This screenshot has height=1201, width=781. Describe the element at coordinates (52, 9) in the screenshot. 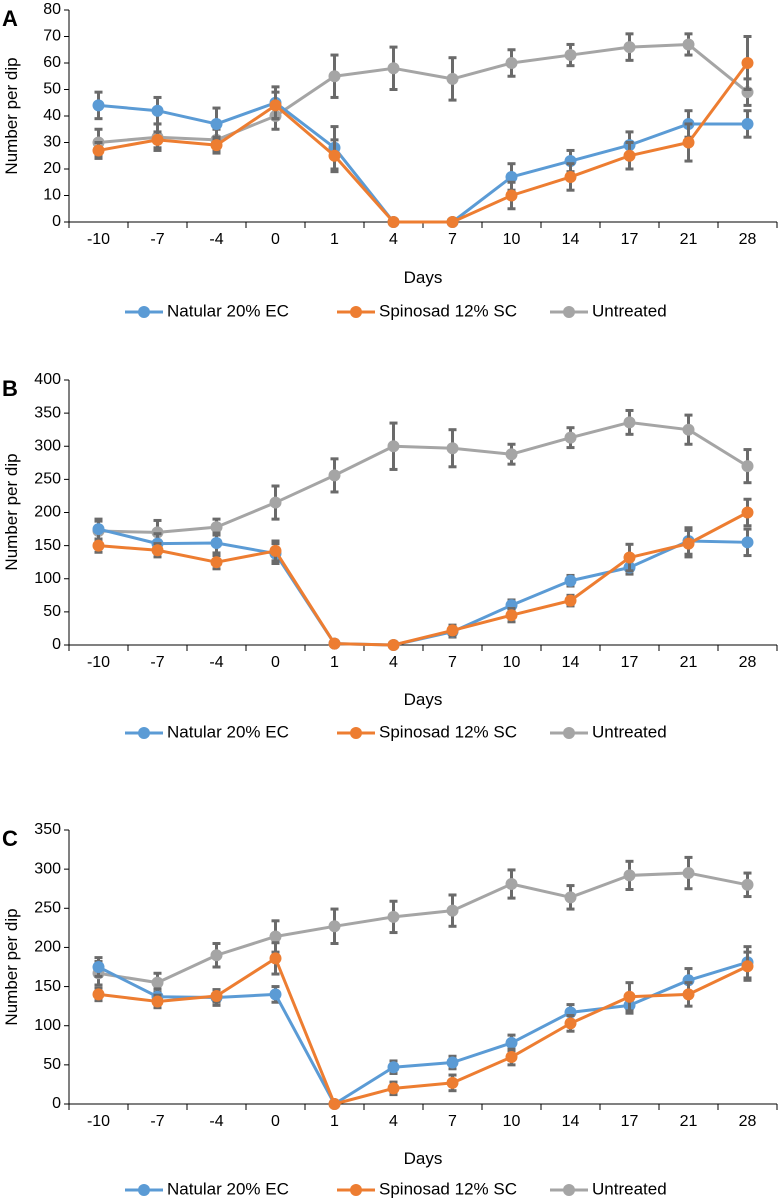

I see `y-tick-label: 80` at that location.